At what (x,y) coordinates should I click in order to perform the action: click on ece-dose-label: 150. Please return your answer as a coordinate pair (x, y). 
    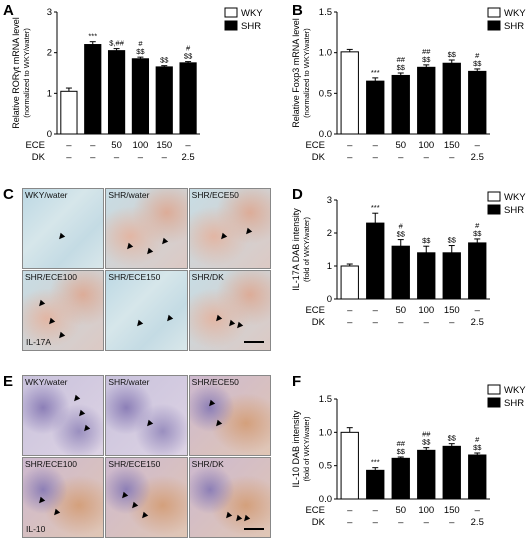
    Looking at the image, I should click on (452, 310).